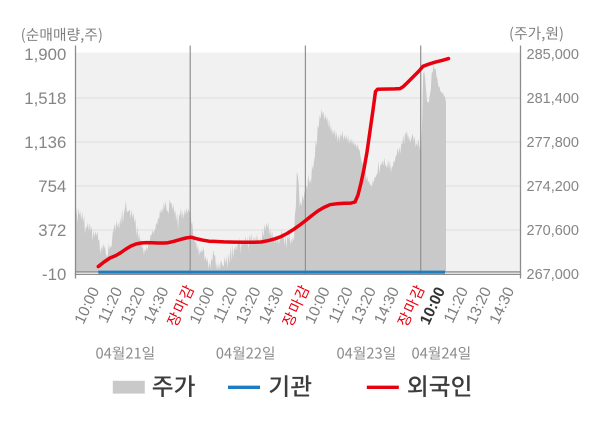  Describe the element at coordinates (553, 55) in the screenshot. I see `svg-text: 285,000` at that location.